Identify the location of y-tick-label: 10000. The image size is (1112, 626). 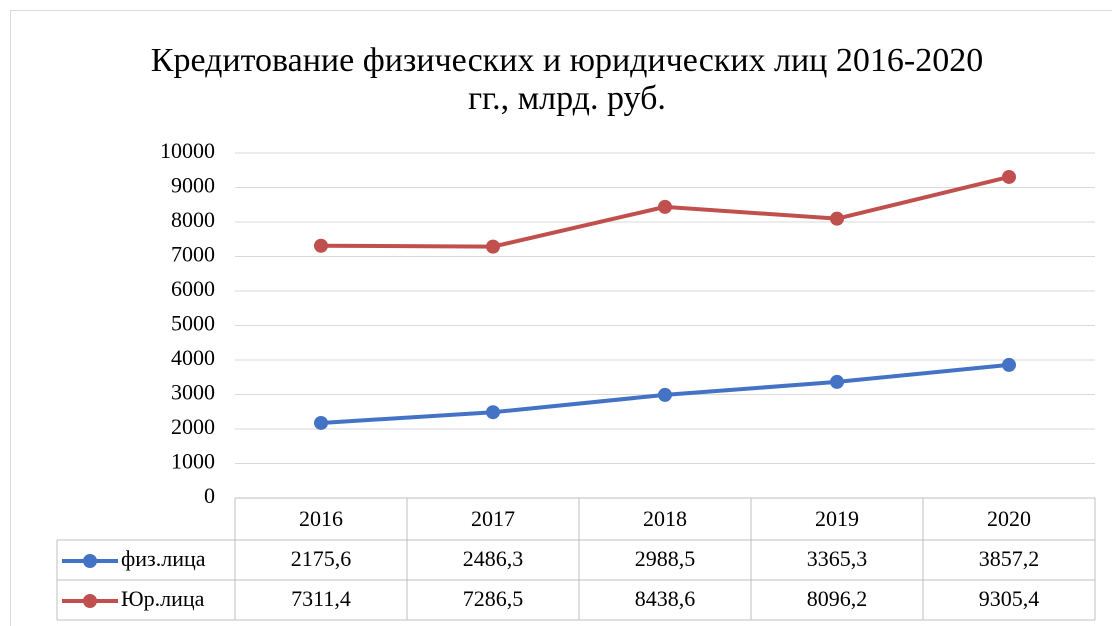
(187, 150).